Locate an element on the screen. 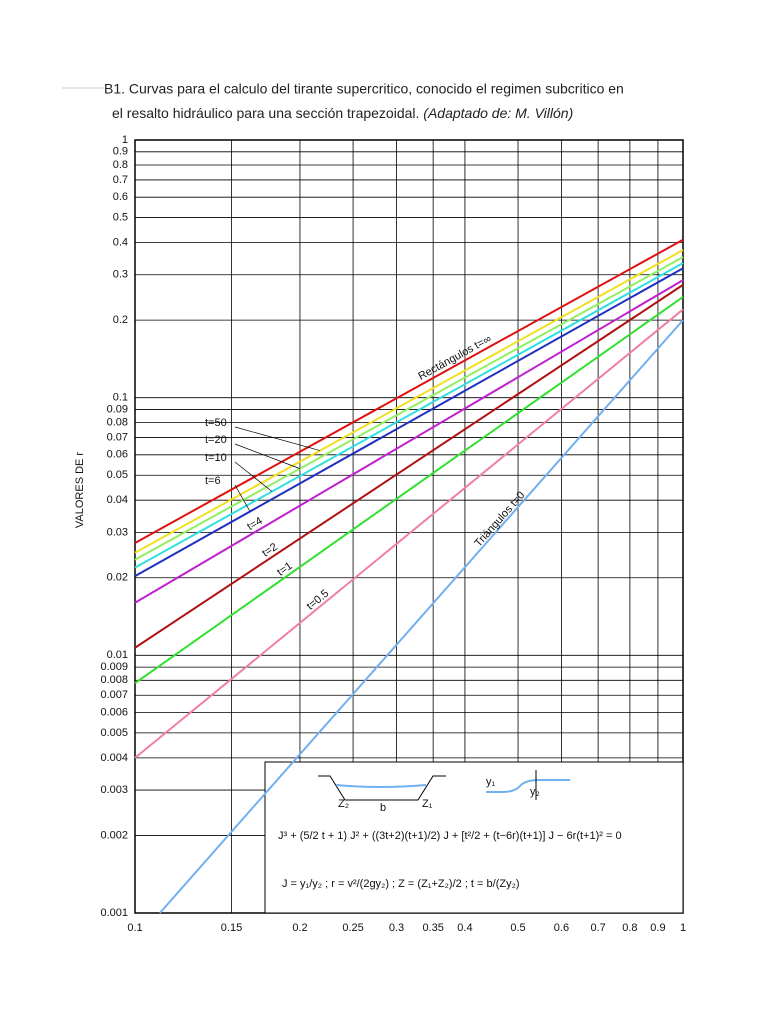 This screenshot has height=1029, width=768. x-tick-label: 0.5 is located at coordinates (517, 928).